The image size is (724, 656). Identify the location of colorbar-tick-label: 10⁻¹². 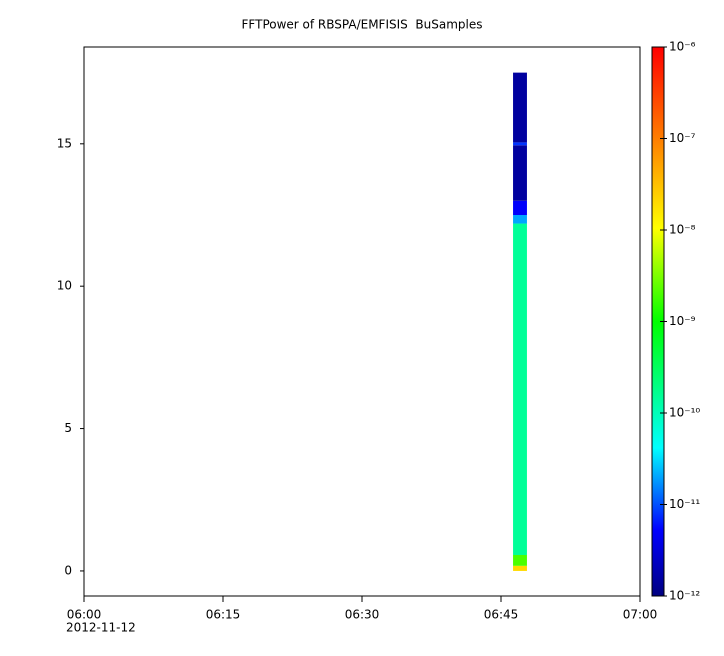
(684, 596).